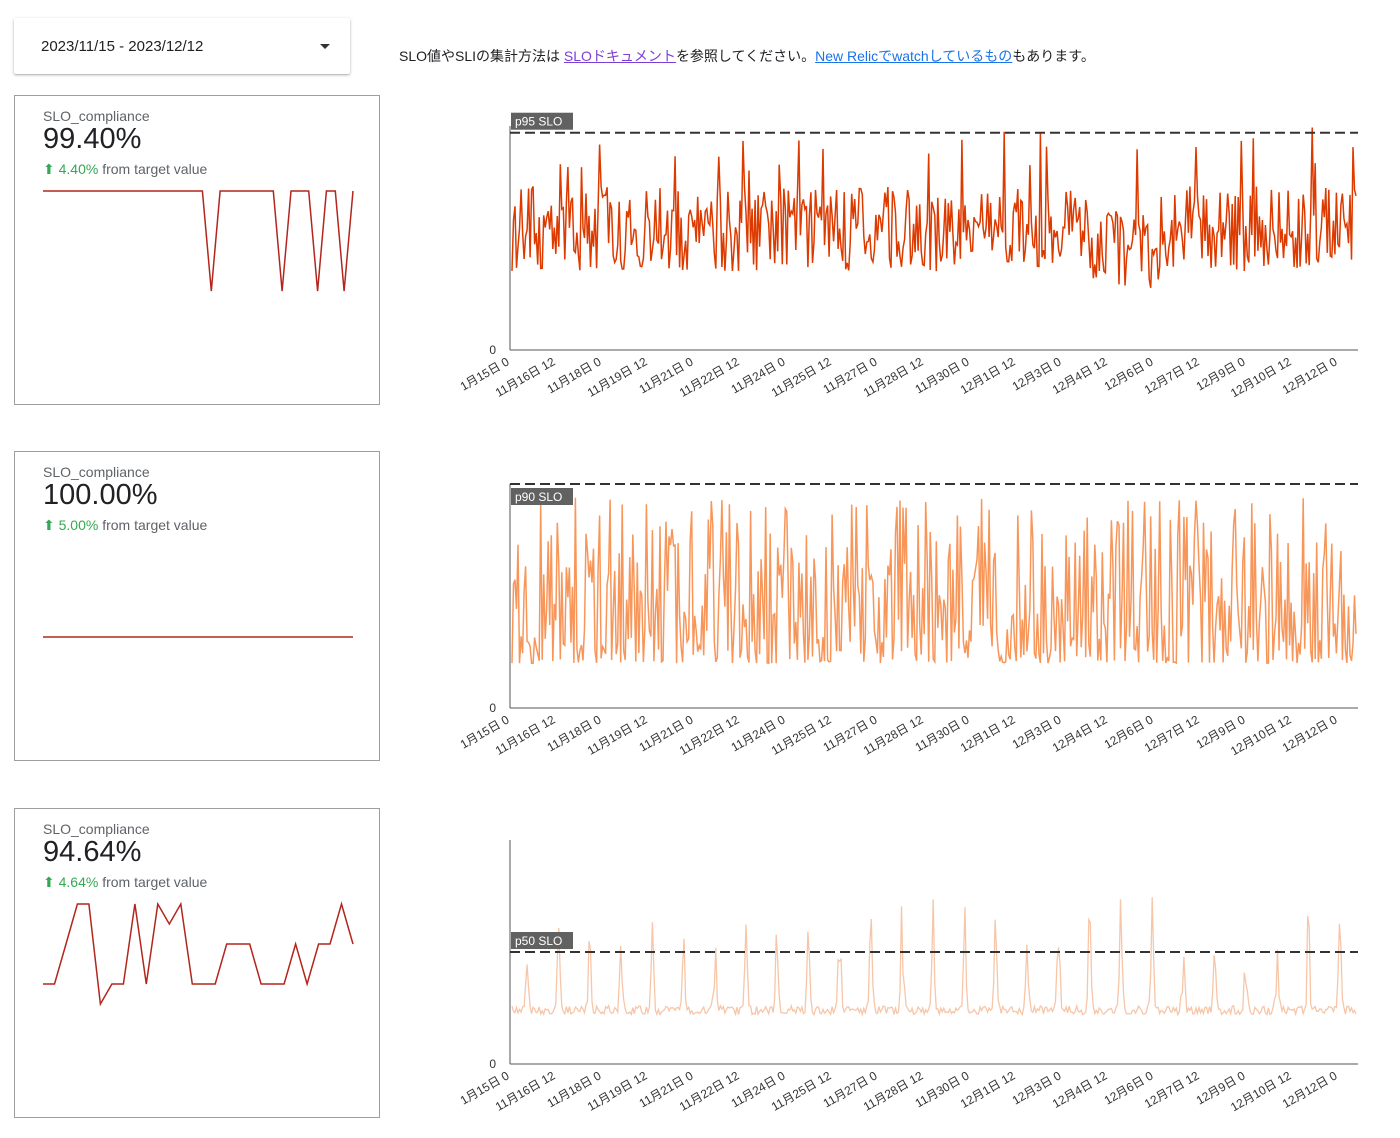  What do you see at coordinates (538, 497) in the screenshot?
I see `slo-tag-label: p90 SLO` at bounding box center [538, 497].